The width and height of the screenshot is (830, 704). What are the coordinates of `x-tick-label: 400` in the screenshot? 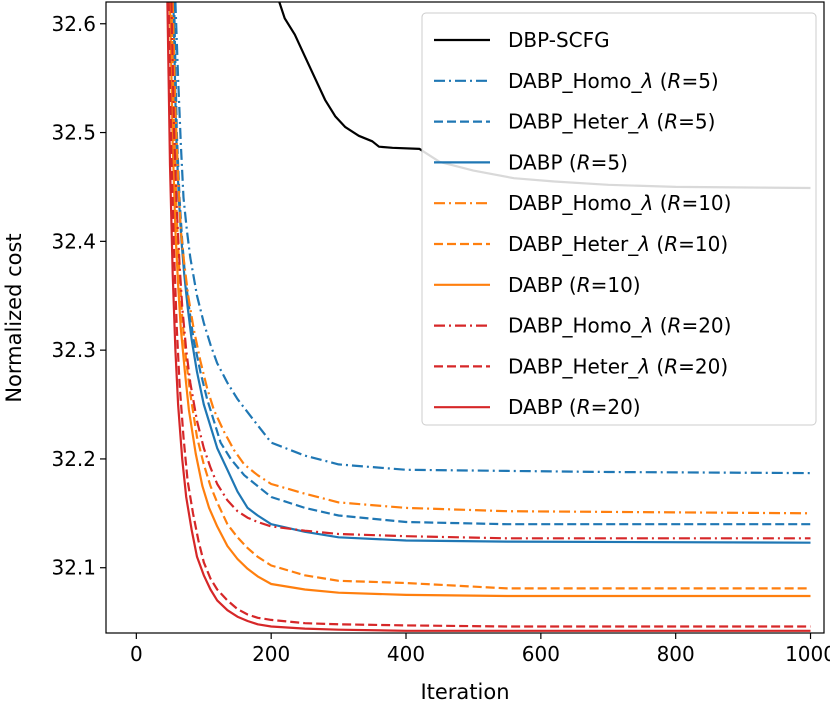 It's located at (406, 654).